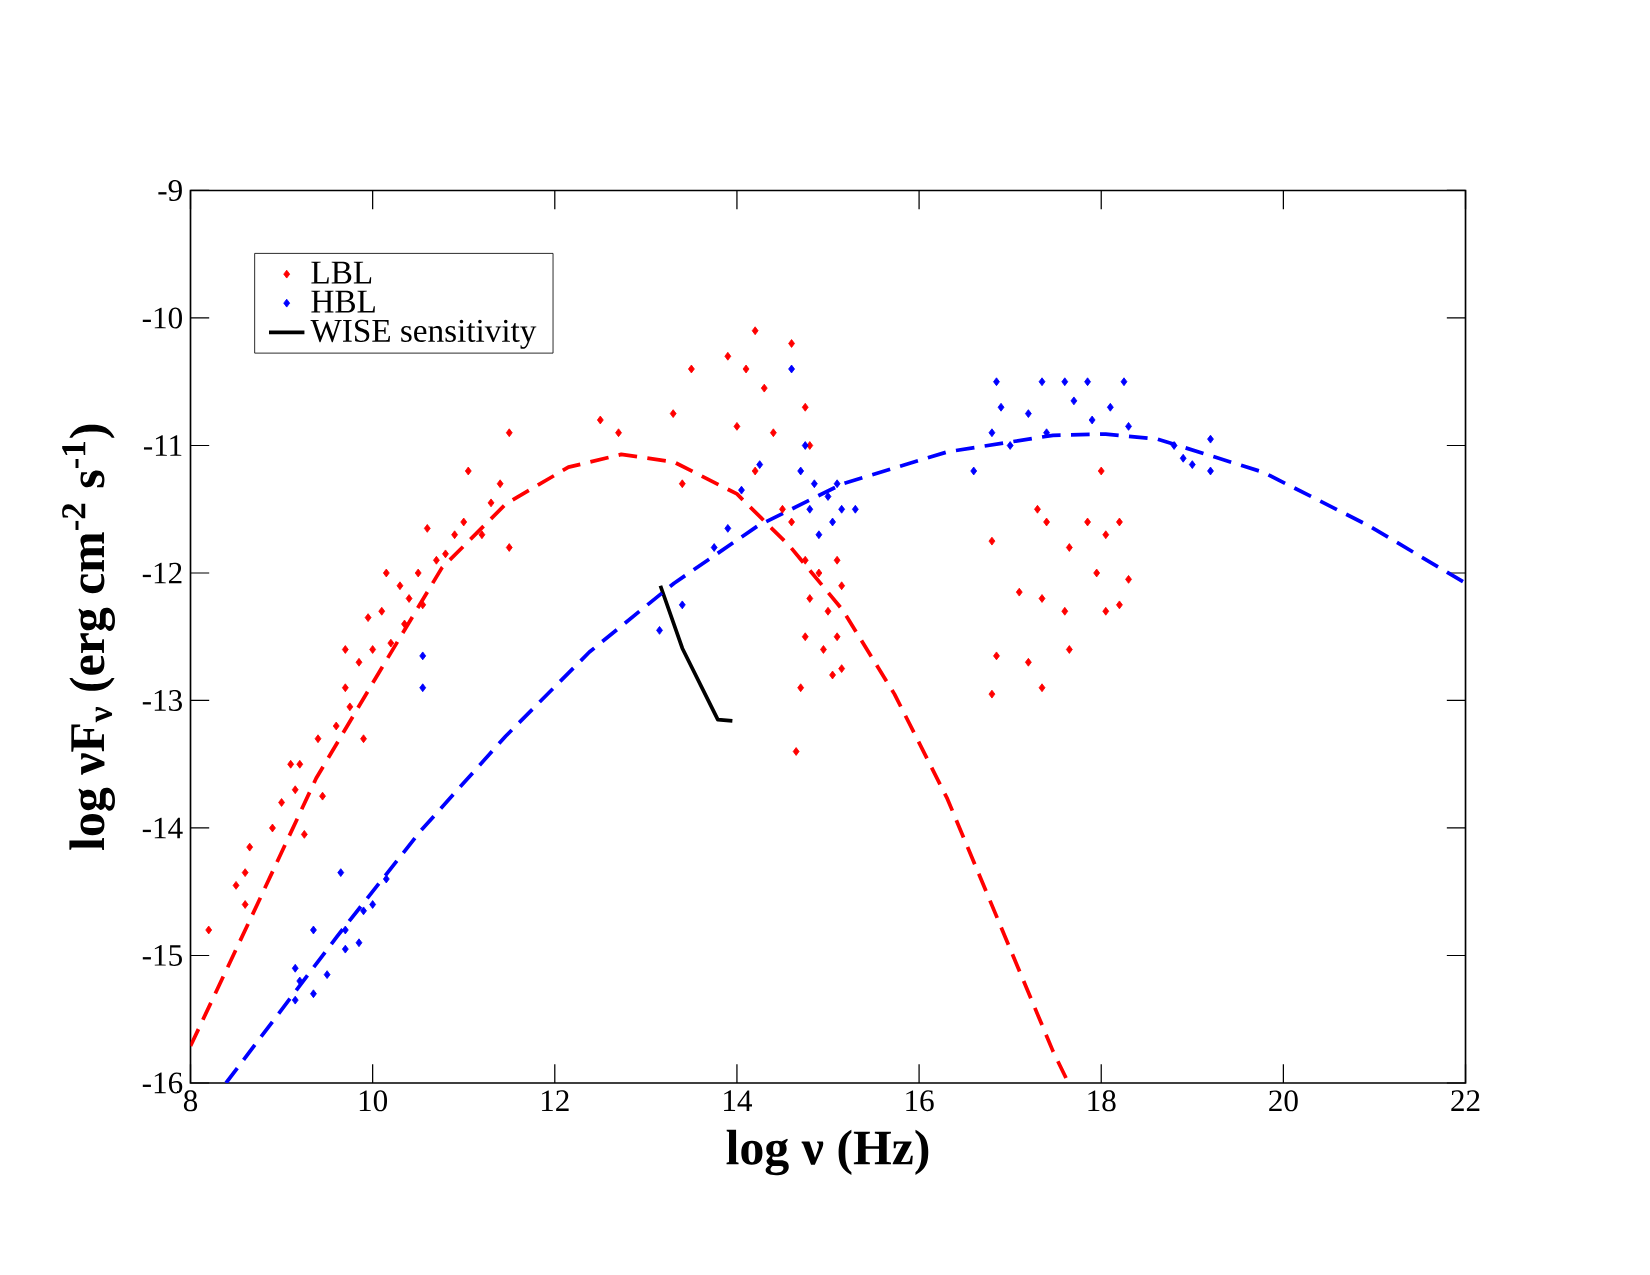  Describe the element at coordinates (373, 1101) in the screenshot. I see `x-tick-label: 10` at that location.